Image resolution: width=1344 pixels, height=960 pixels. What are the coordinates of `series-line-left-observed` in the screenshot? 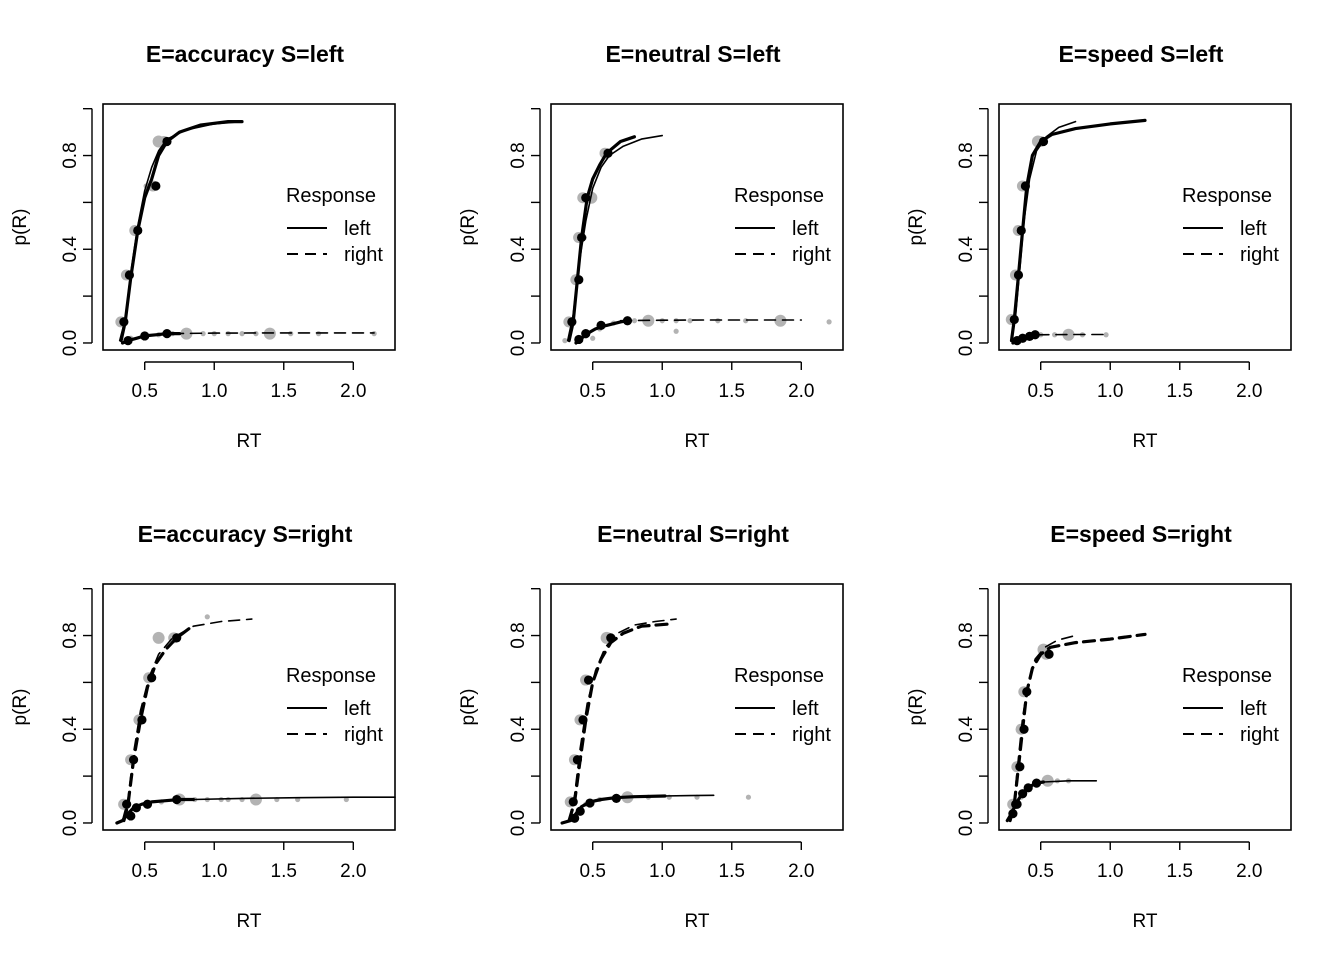 It's located at (1078, 230).